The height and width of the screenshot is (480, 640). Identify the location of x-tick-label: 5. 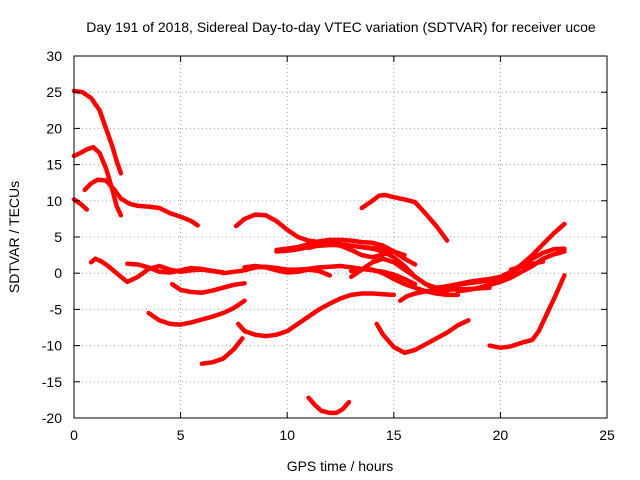
(181, 435).